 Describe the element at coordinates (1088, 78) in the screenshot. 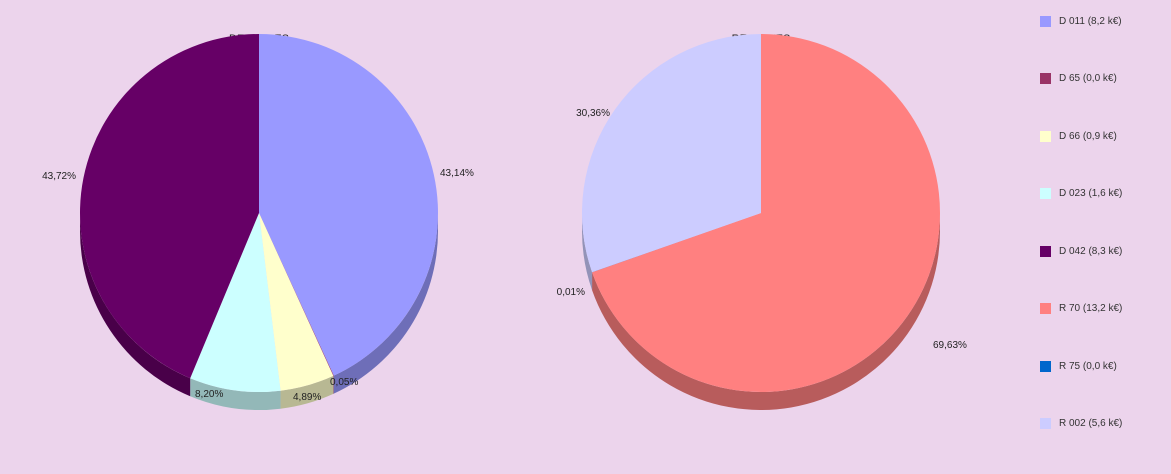

I see `legend-label: D 65 (0,0 k€)` at that location.